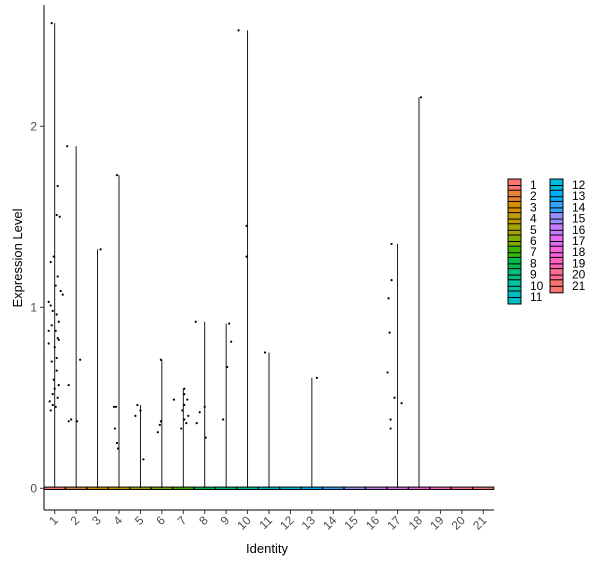 The height and width of the screenshot is (568, 600). What do you see at coordinates (579, 196) in the screenshot?
I see `legend-label: 13` at bounding box center [579, 196].